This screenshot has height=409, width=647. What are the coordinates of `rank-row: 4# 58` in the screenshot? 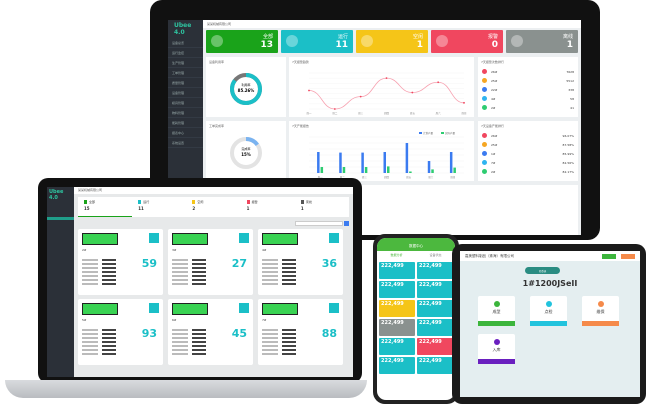 It's located at (528, 98).